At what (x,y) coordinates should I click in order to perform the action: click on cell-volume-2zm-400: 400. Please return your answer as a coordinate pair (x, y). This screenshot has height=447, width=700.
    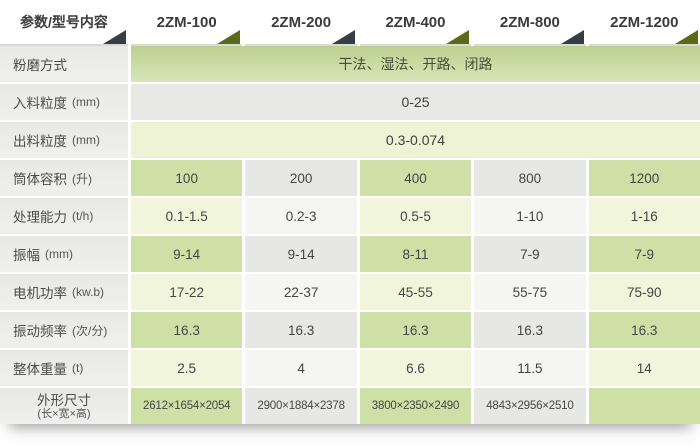
    Looking at the image, I should click on (415, 178).